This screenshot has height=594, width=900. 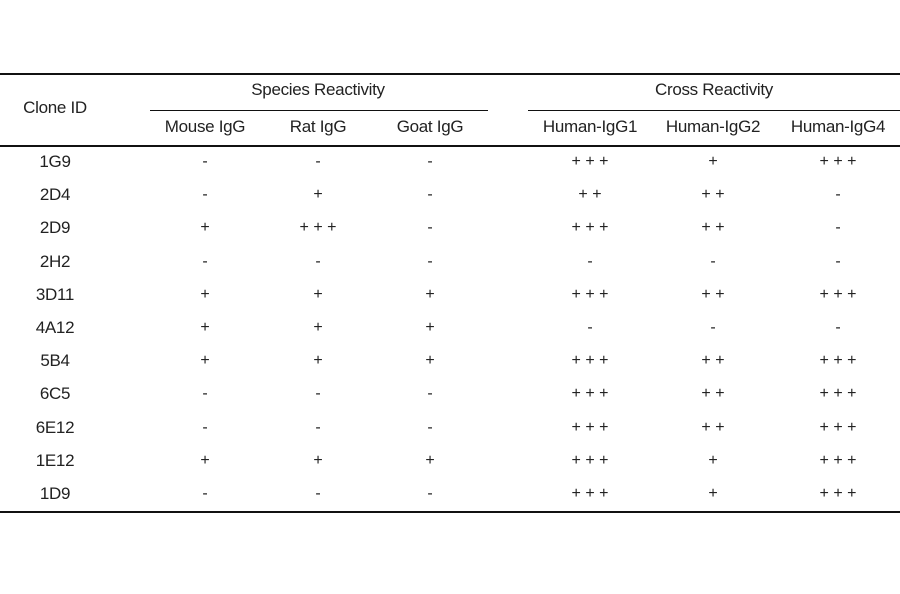 I want to click on bottom-rule, so click(x=450, y=512).